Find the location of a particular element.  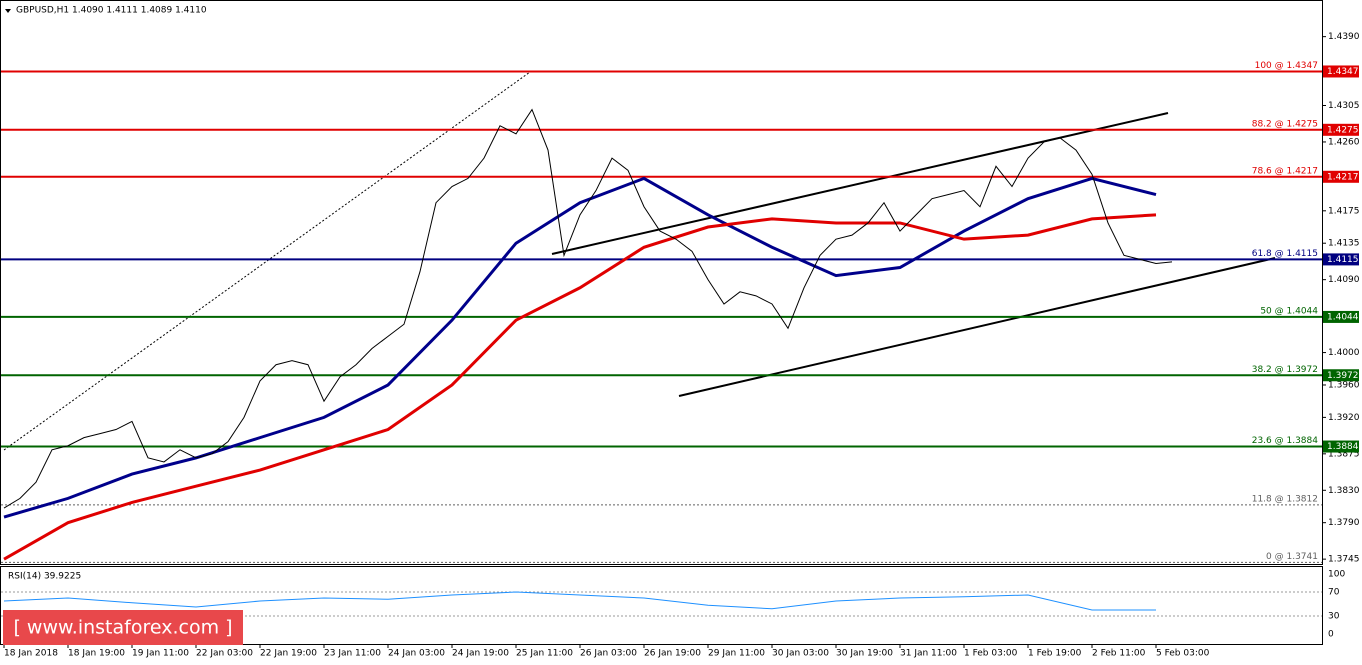

x-tick-label: 23 Jan 11:00 is located at coordinates (352, 654).